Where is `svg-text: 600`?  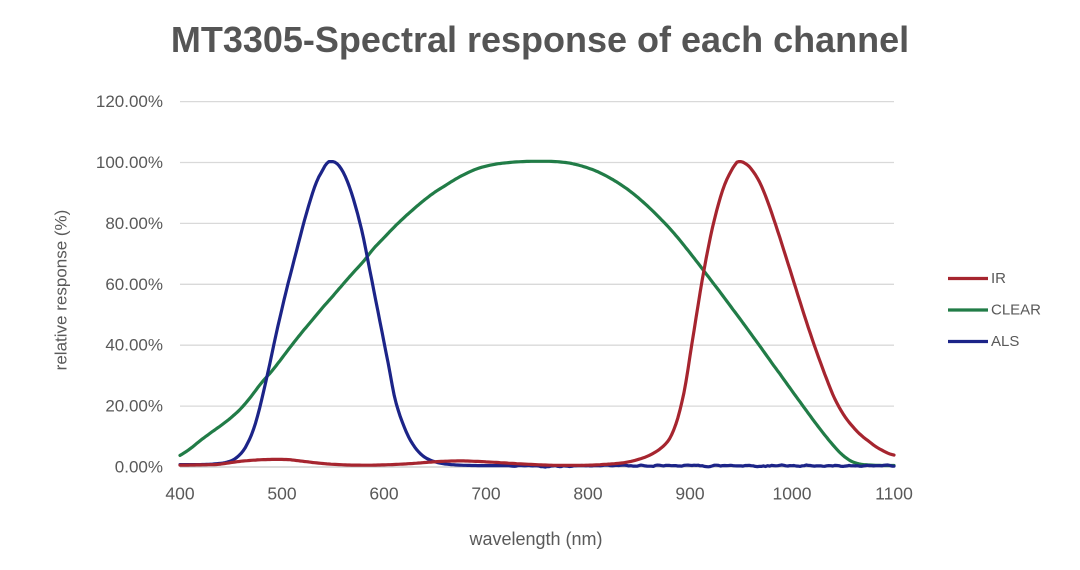
svg-text: 600 is located at coordinates (383, 494).